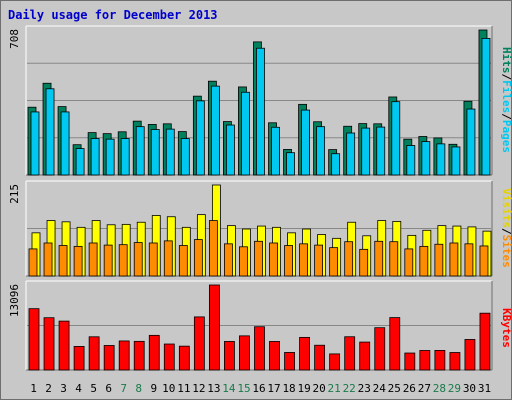 The height and width of the screenshot is (400, 512). What do you see at coordinates (14, 39) in the screenshot?
I see `y-max-label: 708` at bounding box center [14, 39].